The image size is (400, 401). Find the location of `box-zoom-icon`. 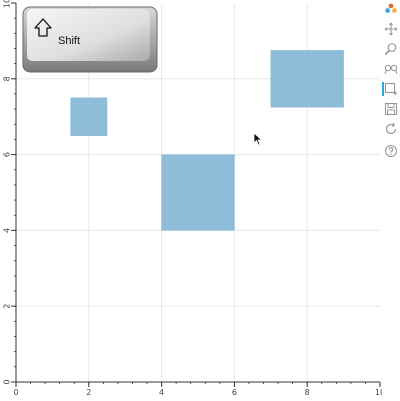

box-zoom-icon is located at coordinates (391, 49).